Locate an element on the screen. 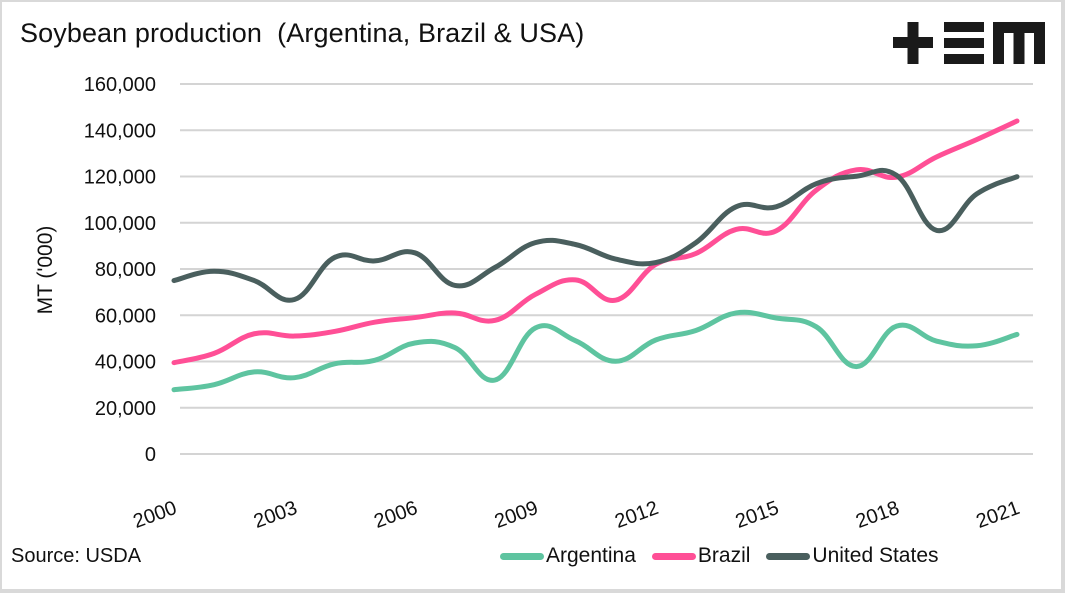  x-tick-label: 2003 is located at coordinates (275, 515).